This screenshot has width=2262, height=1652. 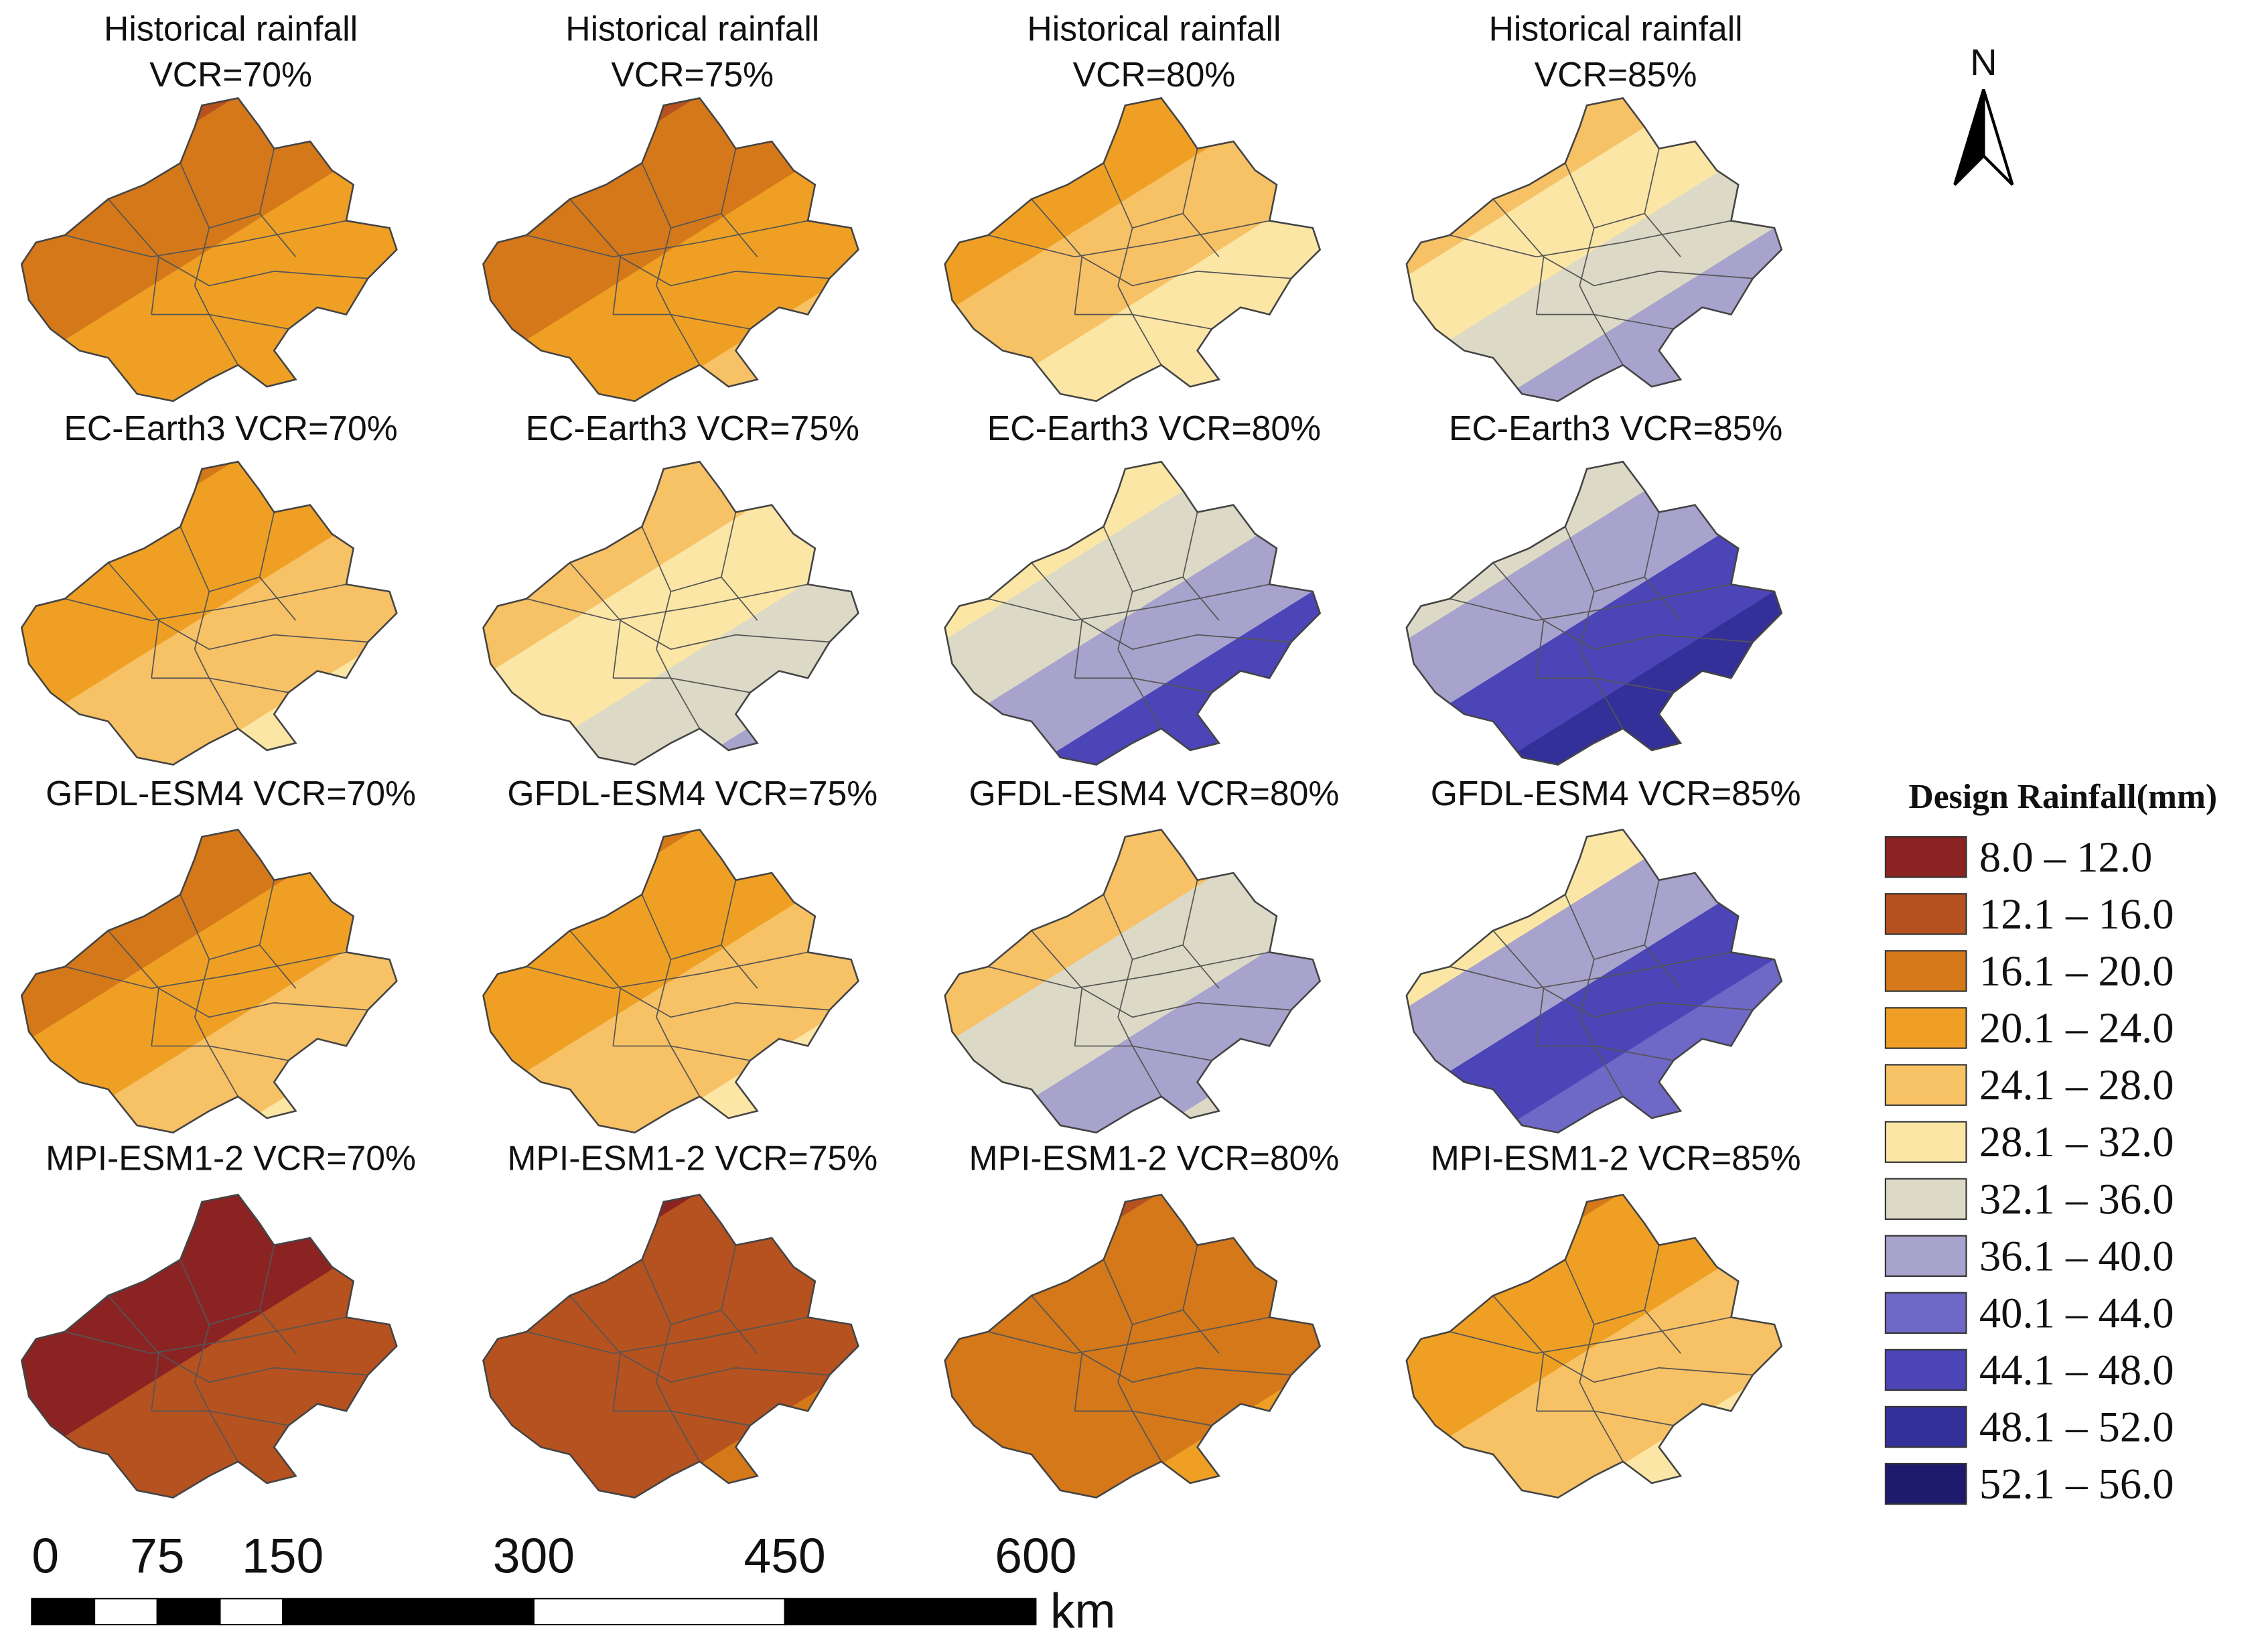 What do you see at coordinates (1083, 1610) in the screenshot?
I see `scale-unit: km` at bounding box center [1083, 1610].